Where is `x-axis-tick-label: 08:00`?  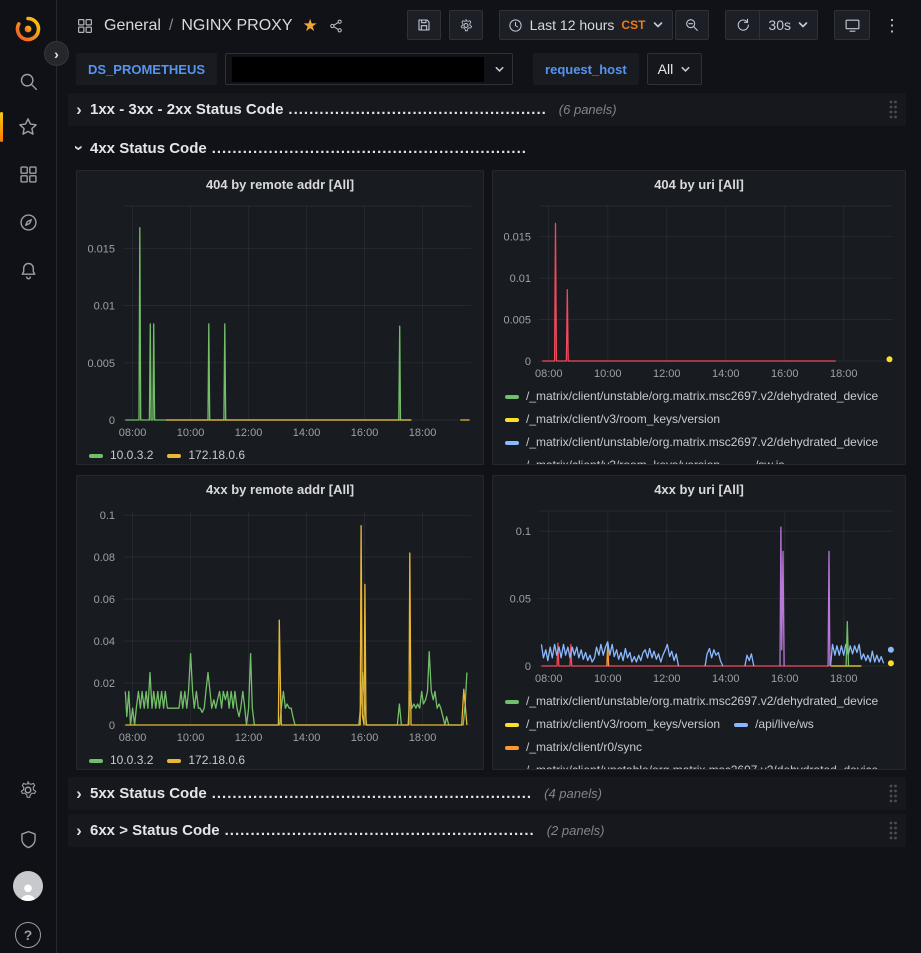 x-axis-tick-label: 08:00 is located at coordinates (549, 679).